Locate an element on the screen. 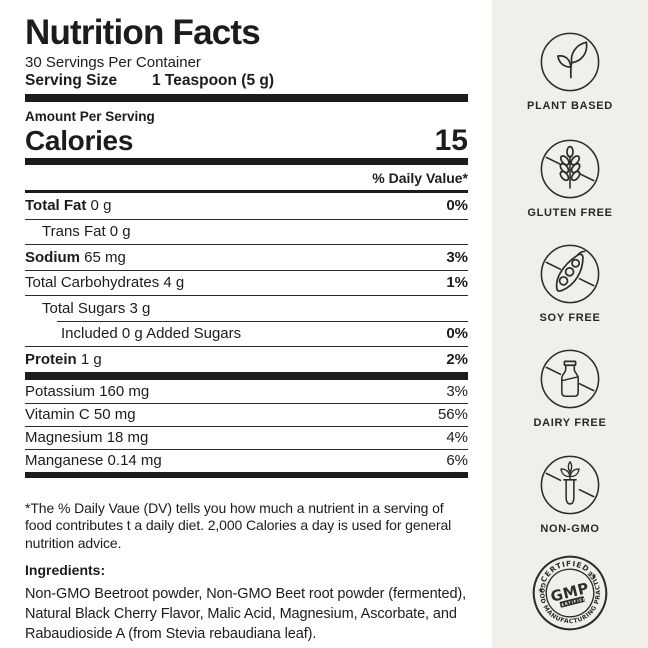 The image size is (648, 648). wheat-icon is located at coordinates (570, 169).